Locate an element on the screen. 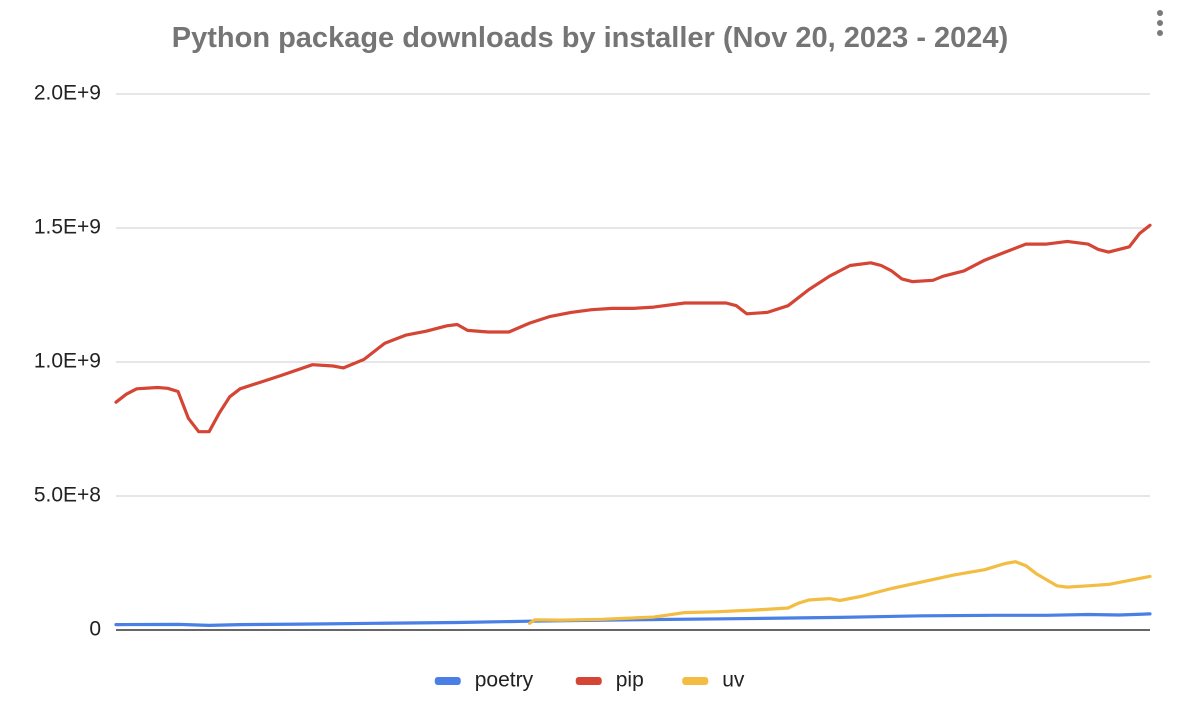  legend-label-pip: pip is located at coordinates (630, 680).